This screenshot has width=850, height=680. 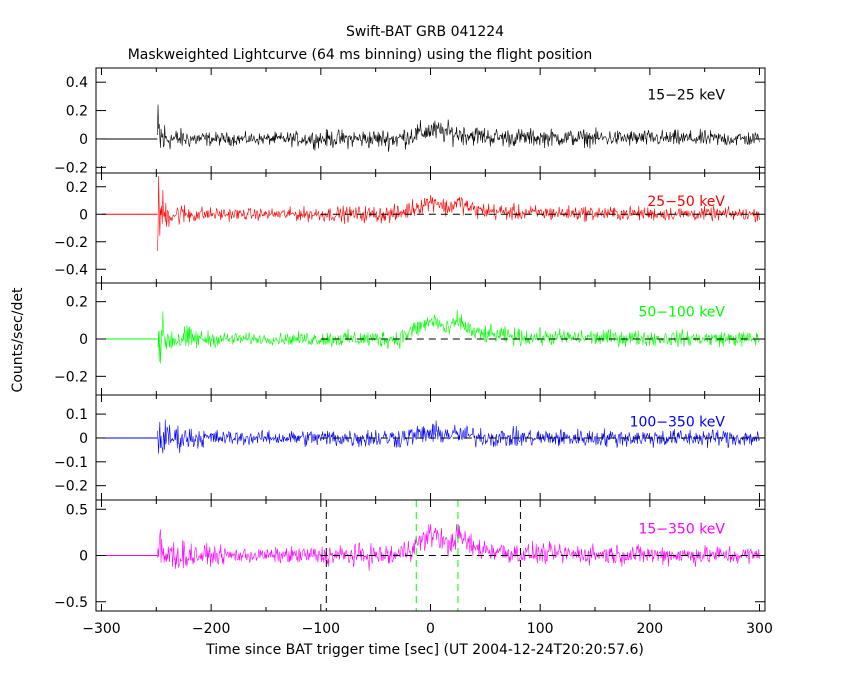 I want to click on panel-energy-label: 50−100 keV, so click(x=681, y=313).